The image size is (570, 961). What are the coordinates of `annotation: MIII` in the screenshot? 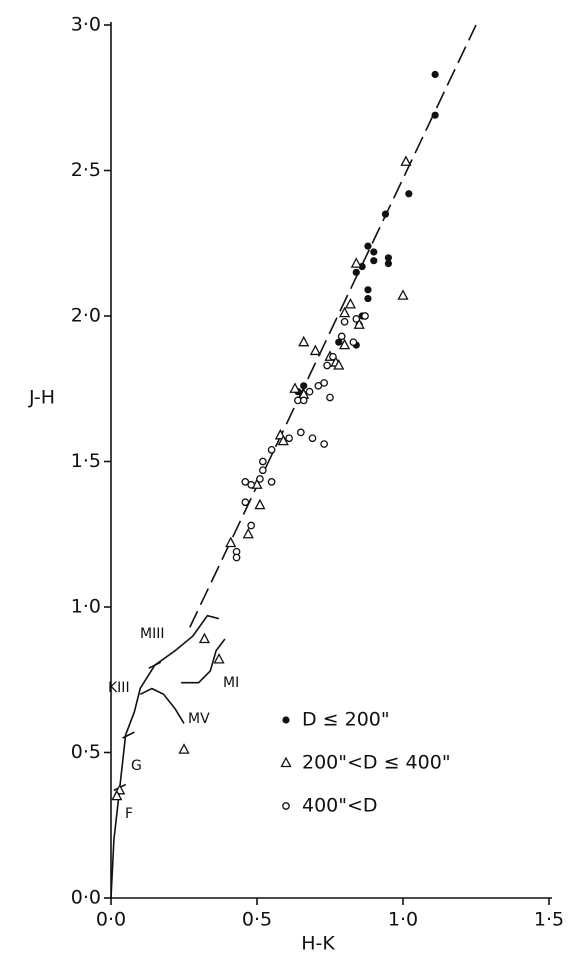 It's located at (152, 634).